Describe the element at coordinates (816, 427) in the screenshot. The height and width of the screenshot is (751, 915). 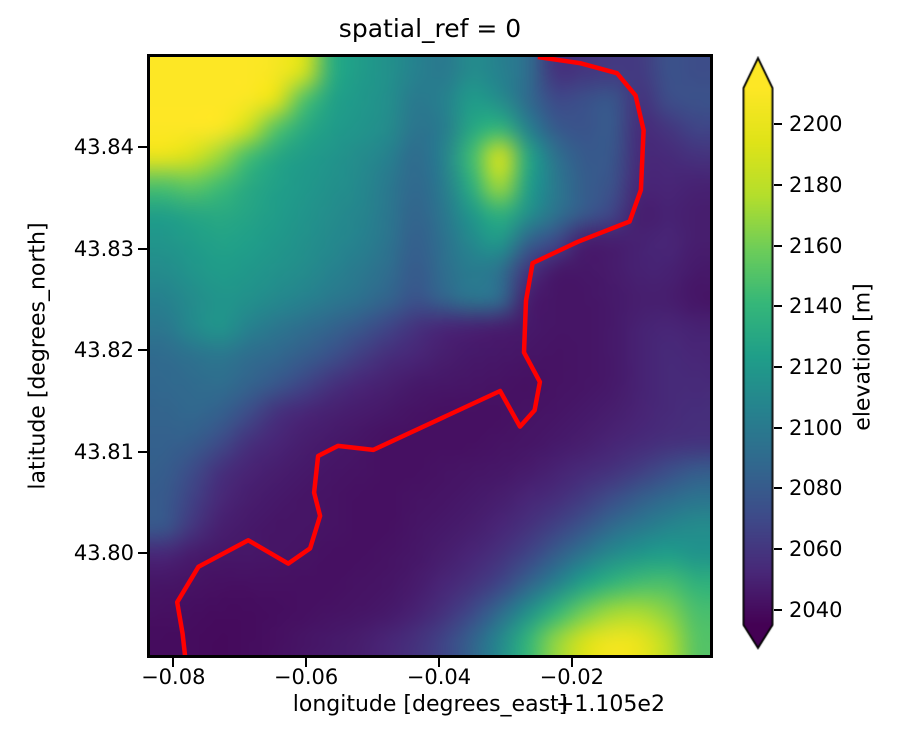
I see `colorbar-tick-label: 2100` at that location.